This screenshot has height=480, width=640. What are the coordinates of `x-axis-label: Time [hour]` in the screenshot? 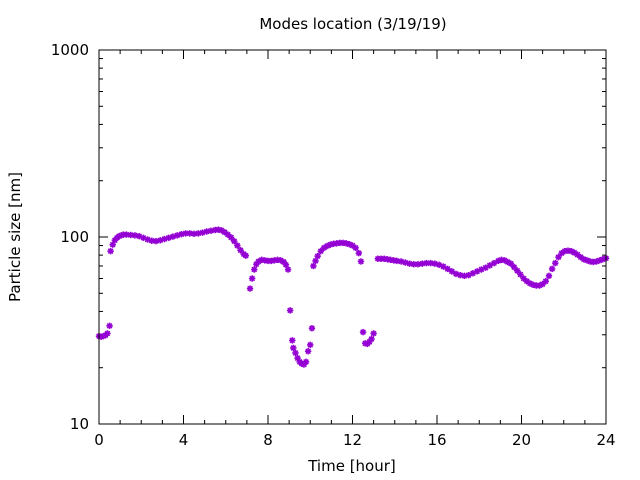 It's located at (351, 466).